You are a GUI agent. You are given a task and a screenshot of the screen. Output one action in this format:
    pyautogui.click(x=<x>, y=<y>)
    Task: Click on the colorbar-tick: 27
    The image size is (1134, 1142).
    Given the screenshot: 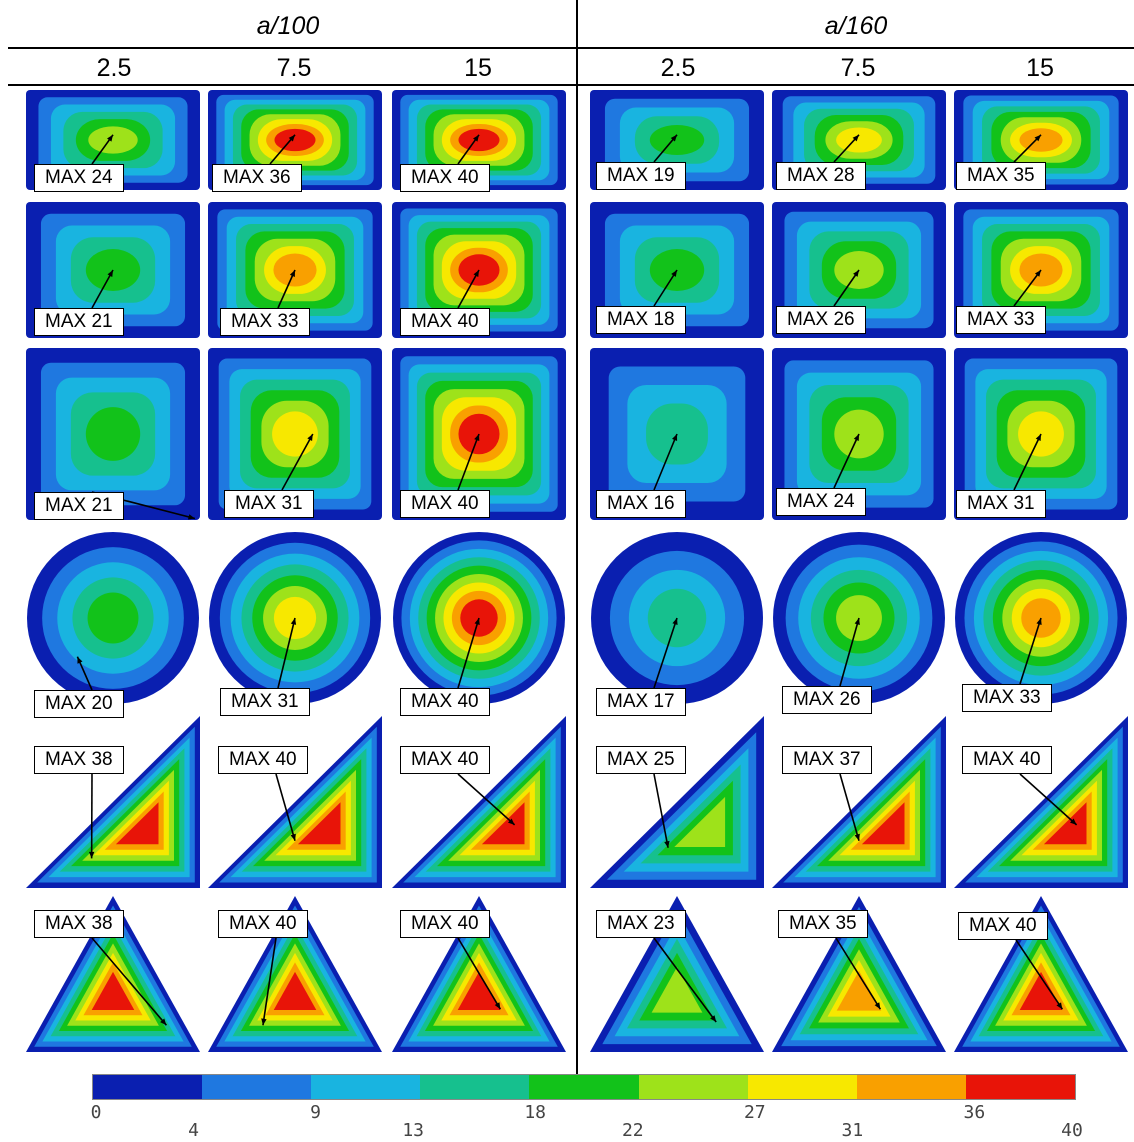 What is the action you would take?
    pyautogui.click(x=754, y=1112)
    